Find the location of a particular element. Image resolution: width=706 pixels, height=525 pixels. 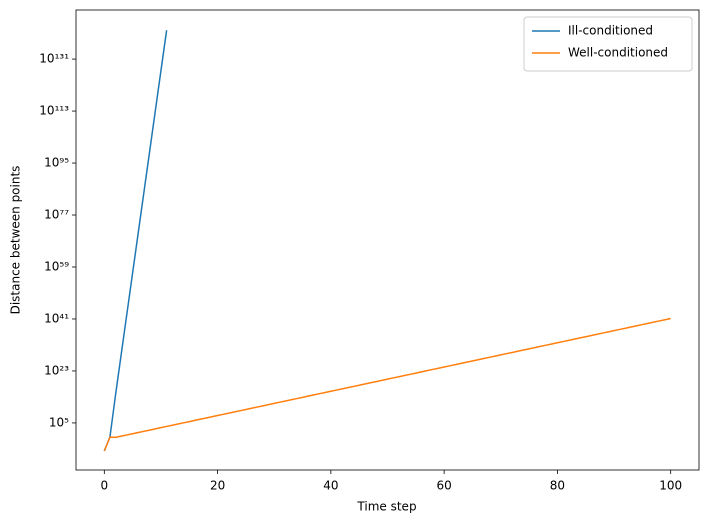

series-line is located at coordinates (135, 241).